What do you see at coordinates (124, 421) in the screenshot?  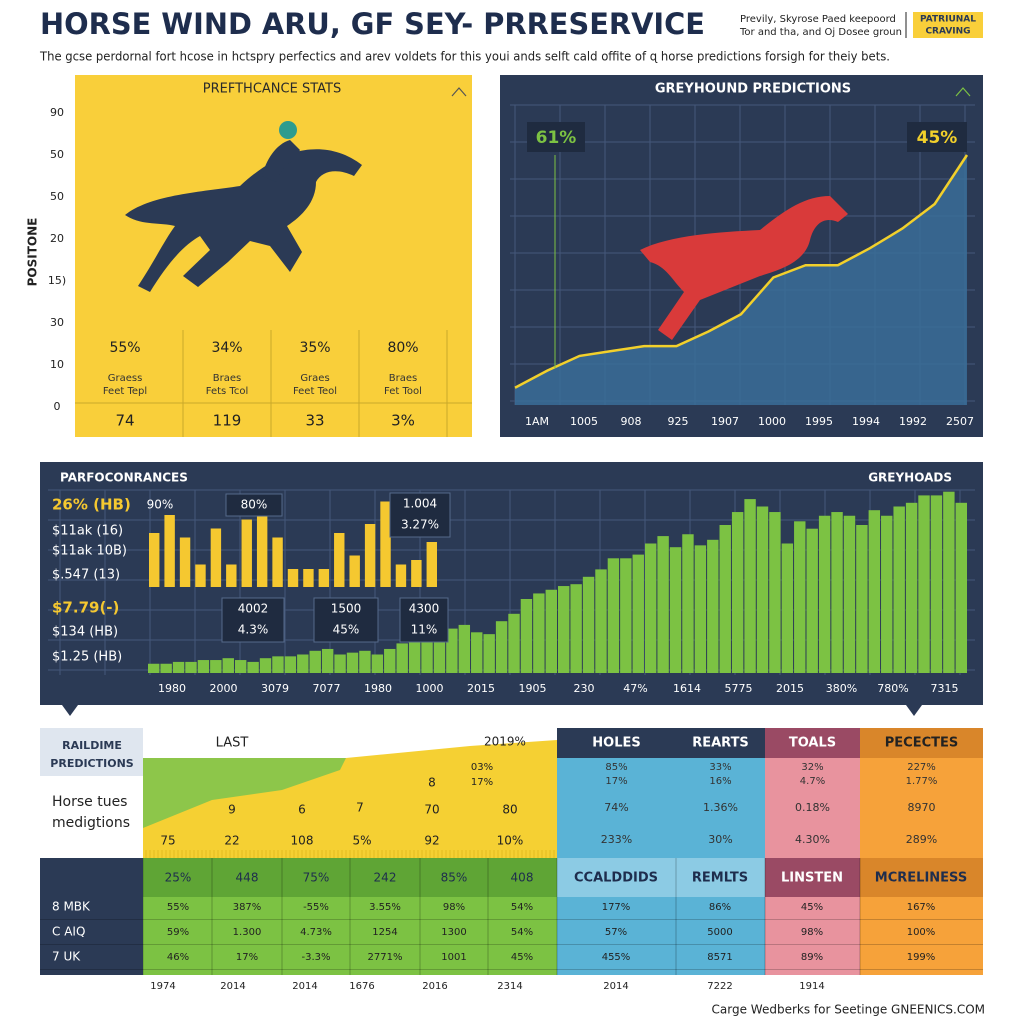 I see `stat-number: 74` at bounding box center [124, 421].